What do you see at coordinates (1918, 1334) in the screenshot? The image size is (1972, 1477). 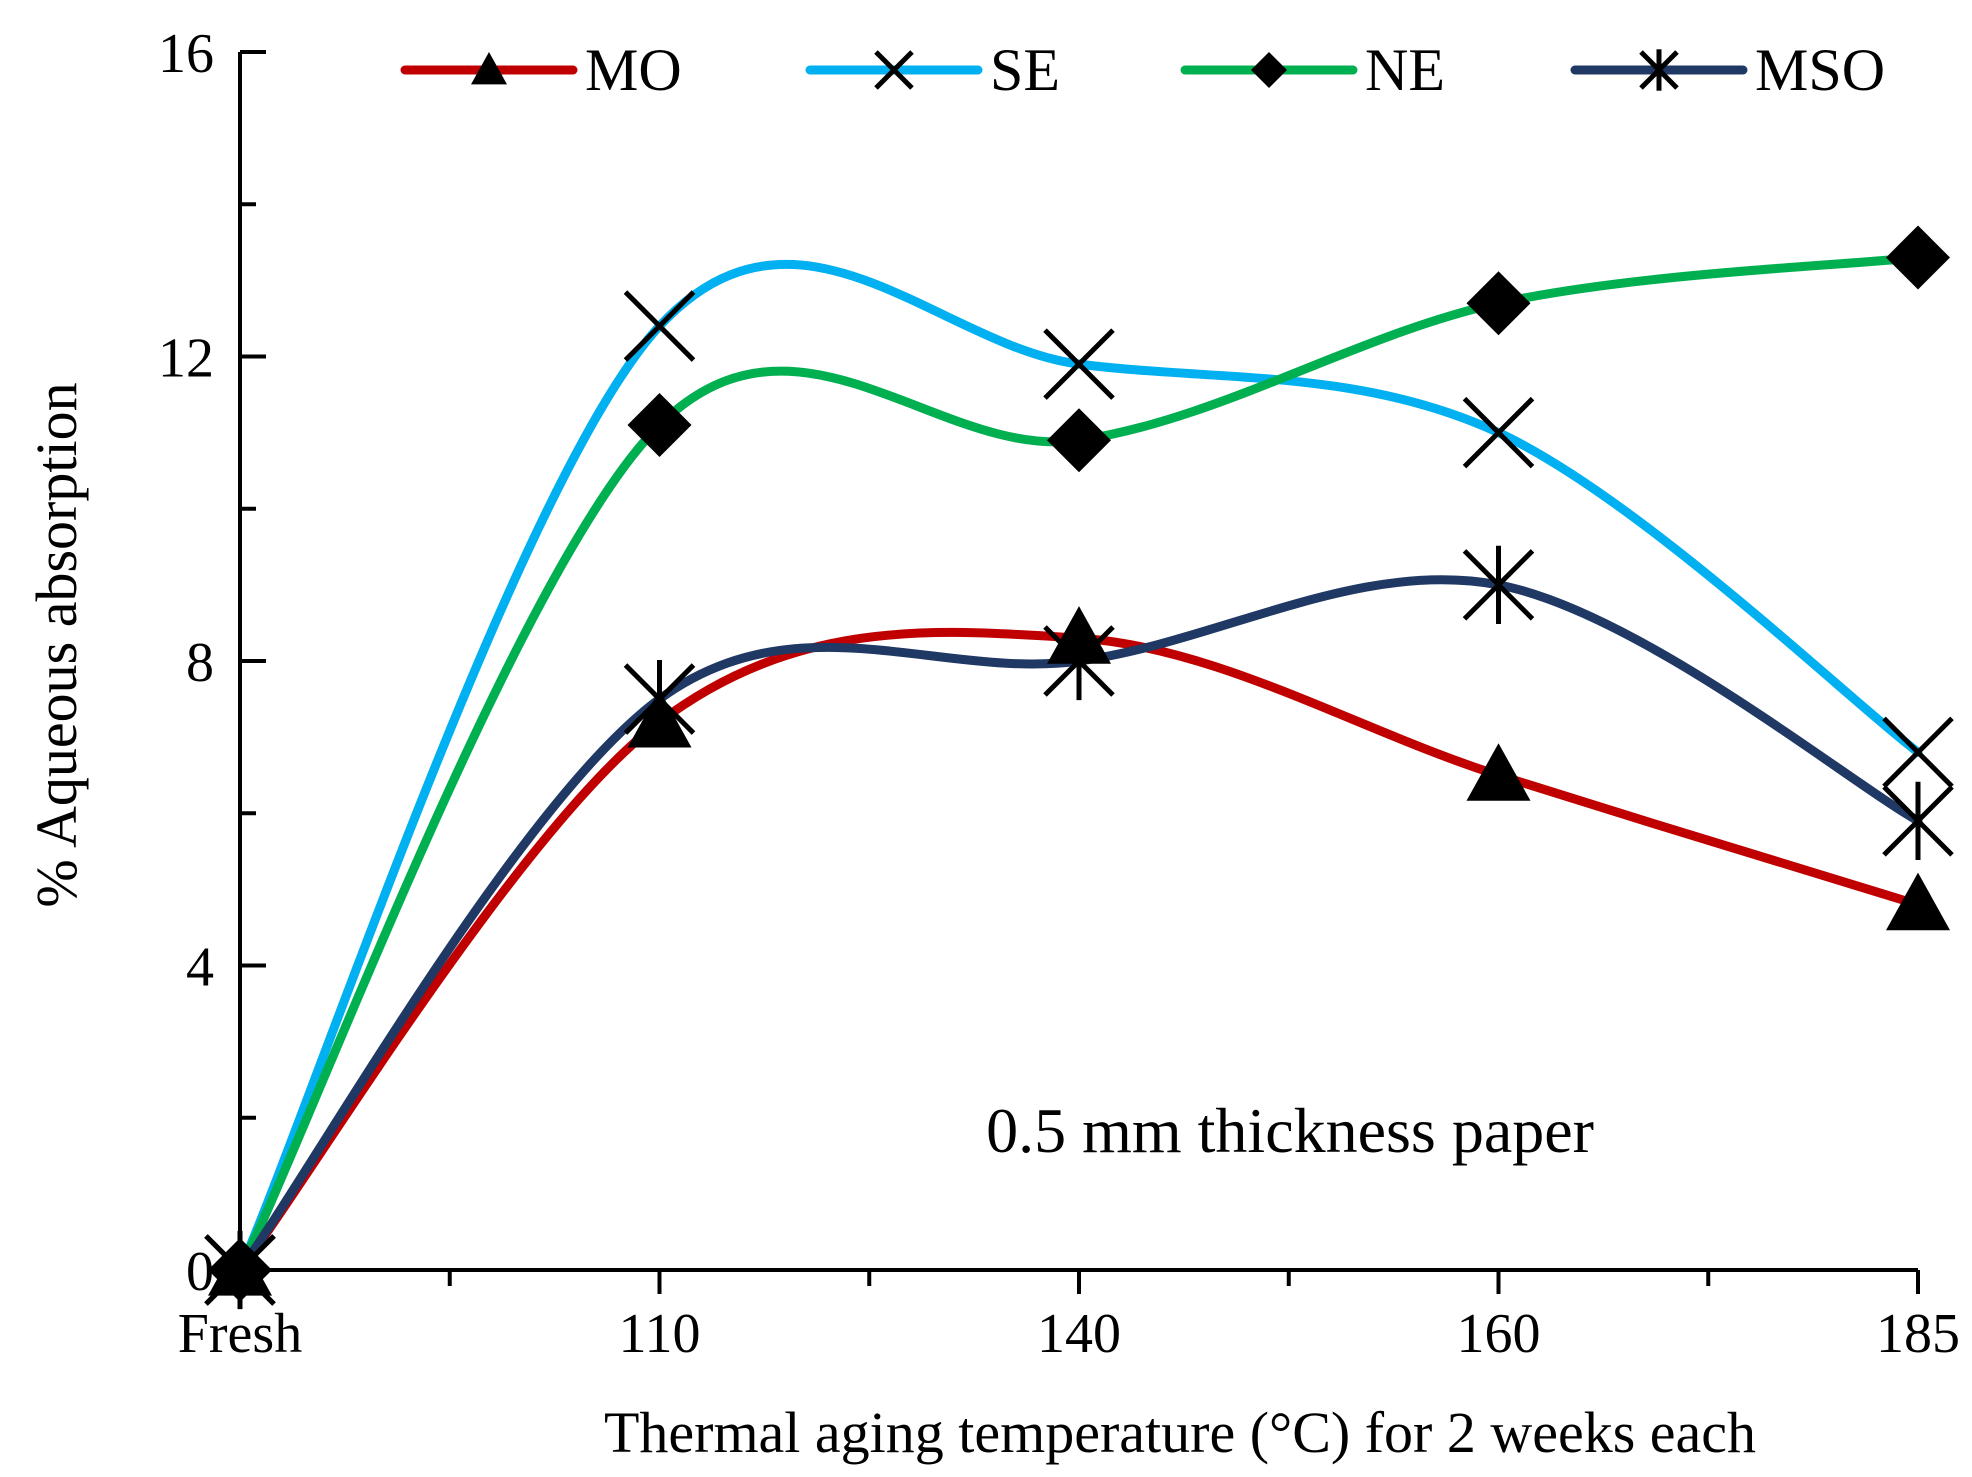 I see `x-tick-label: 185` at bounding box center [1918, 1334].